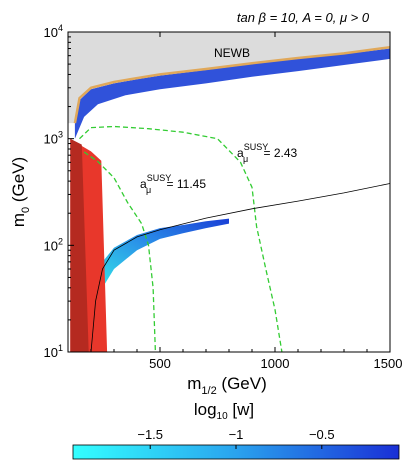 The width and height of the screenshot is (415, 463). What do you see at coordinates (143, 184) in the screenshot?
I see `g2-label-11-45-base: a` at bounding box center [143, 184].